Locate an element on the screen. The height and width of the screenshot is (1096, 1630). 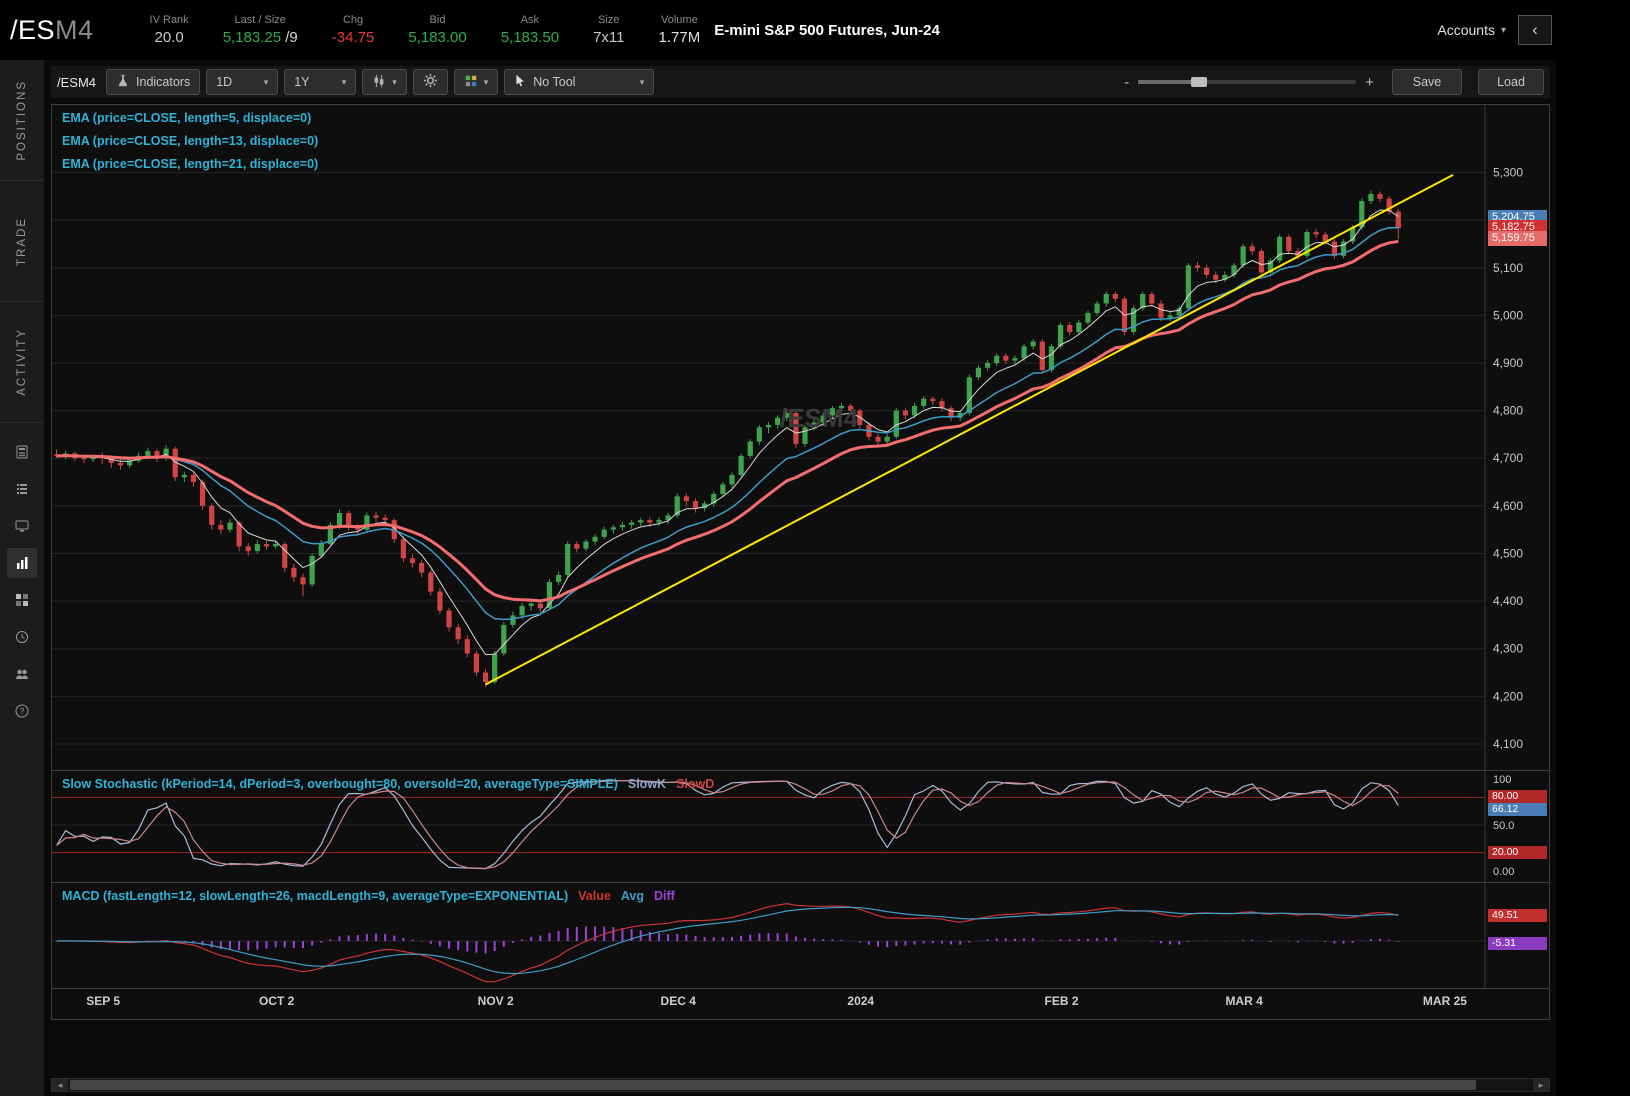
time-axis-label: NOV 2 is located at coordinates (495, 1001).